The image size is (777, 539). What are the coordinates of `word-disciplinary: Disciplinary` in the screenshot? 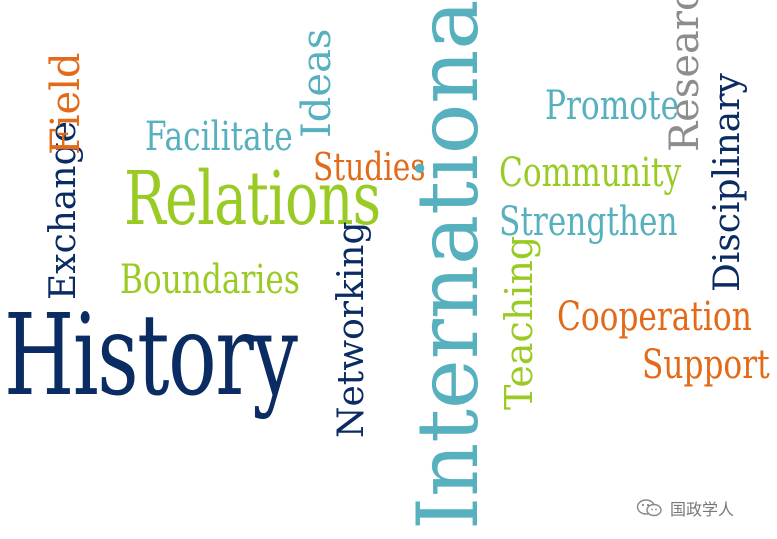 It's located at (727, 182).